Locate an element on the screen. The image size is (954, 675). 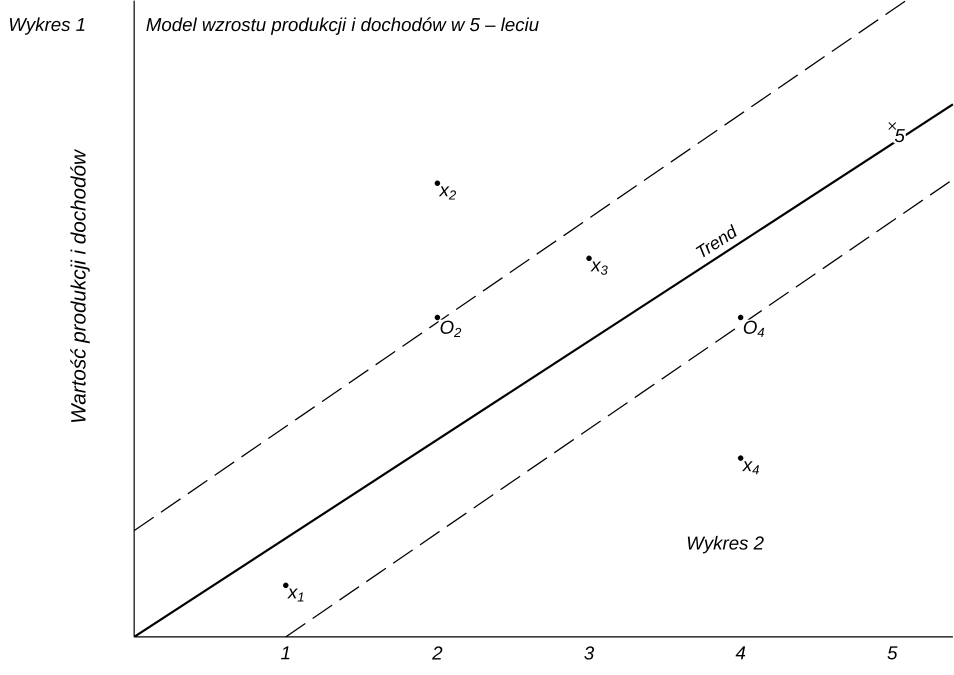
annotation: O$_{2}$ is located at coordinates (451, 328).